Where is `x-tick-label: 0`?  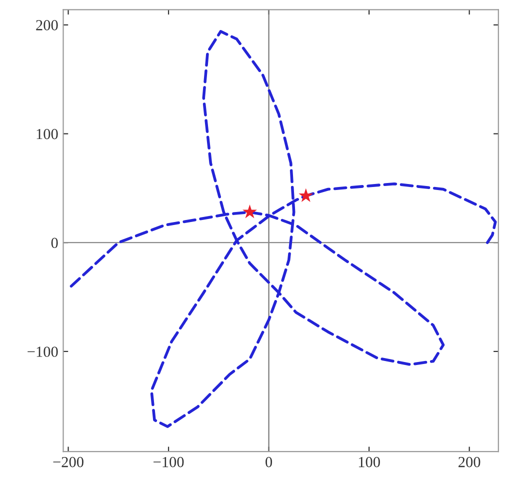 x-tick-label: 0 is located at coordinates (269, 462).